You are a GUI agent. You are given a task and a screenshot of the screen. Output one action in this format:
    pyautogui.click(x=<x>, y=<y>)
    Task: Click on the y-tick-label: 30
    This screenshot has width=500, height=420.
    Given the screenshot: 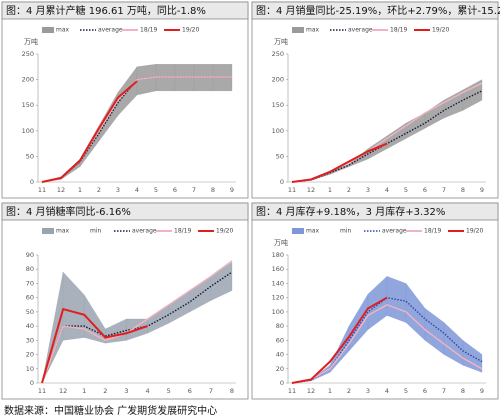 What is the action you would take?
    pyautogui.click(x=30, y=340)
    